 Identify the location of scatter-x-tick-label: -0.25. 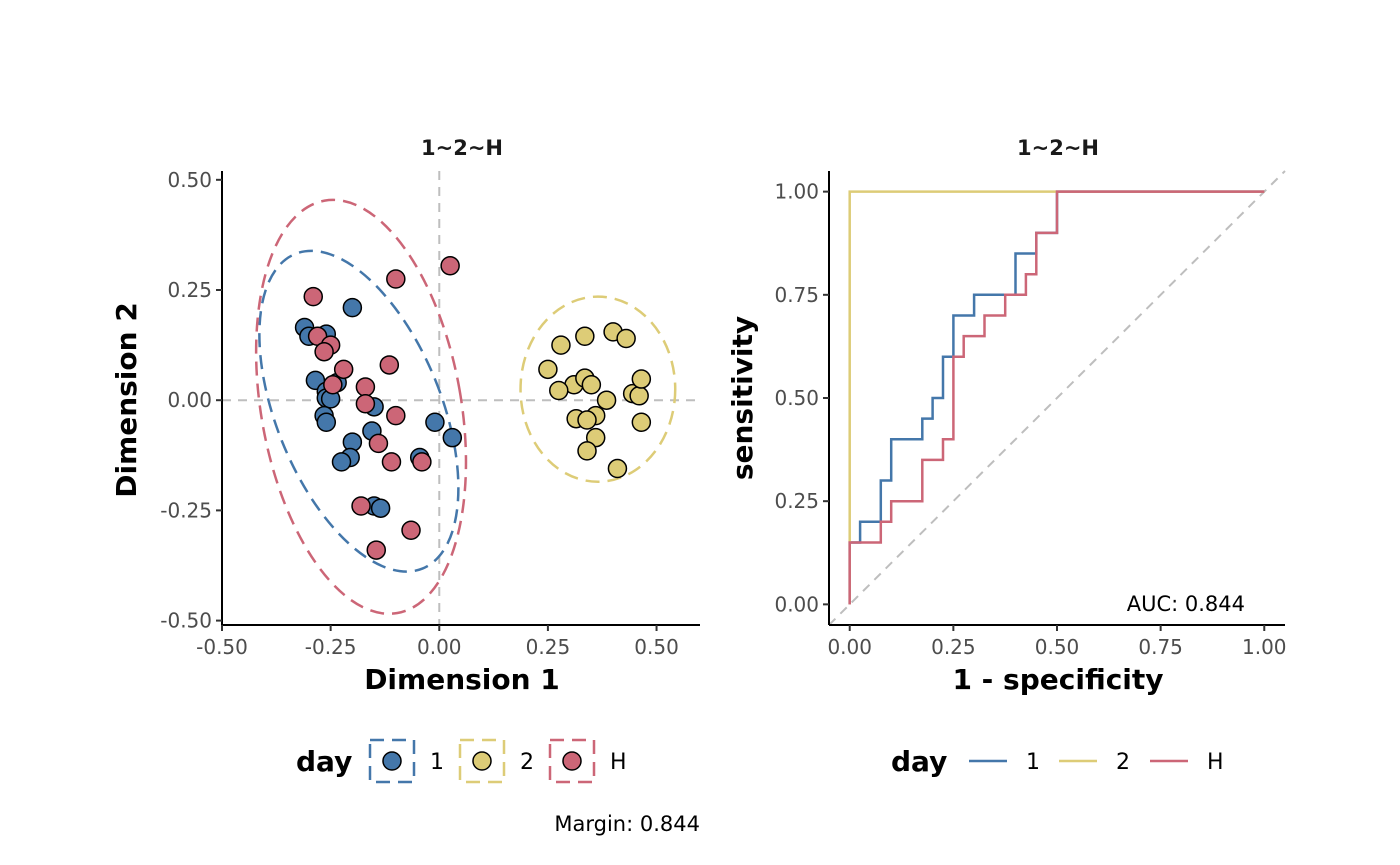
(331, 647).